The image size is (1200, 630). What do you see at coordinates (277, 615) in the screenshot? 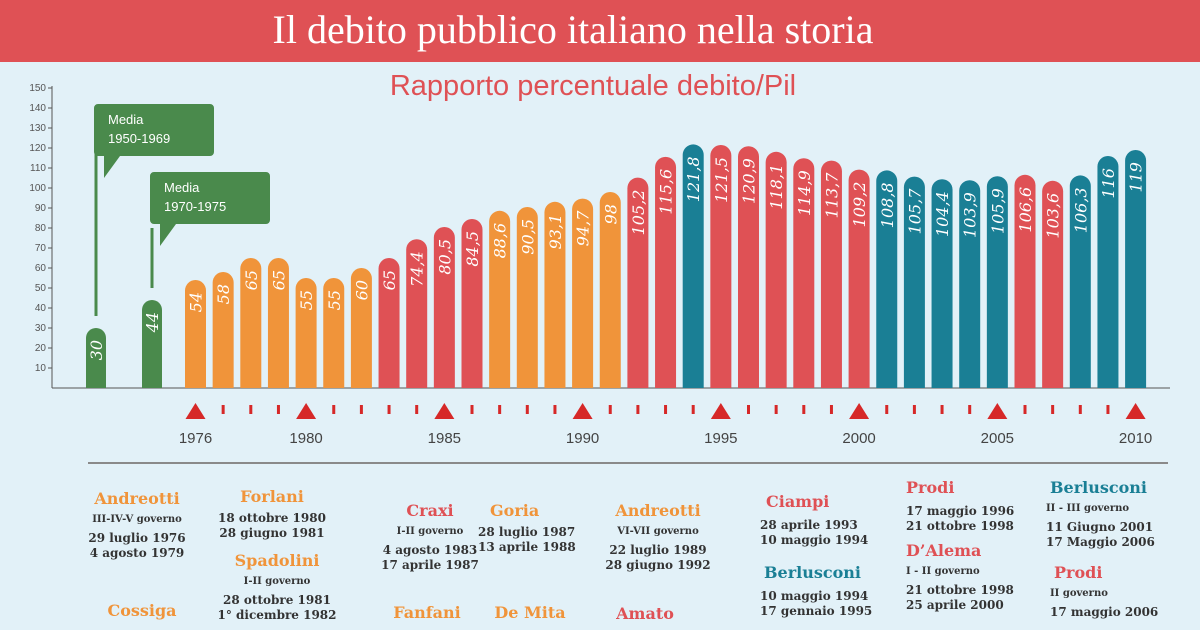
I see `cabinet-to: 1° dicembre 1982` at bounding box center [277, 615].